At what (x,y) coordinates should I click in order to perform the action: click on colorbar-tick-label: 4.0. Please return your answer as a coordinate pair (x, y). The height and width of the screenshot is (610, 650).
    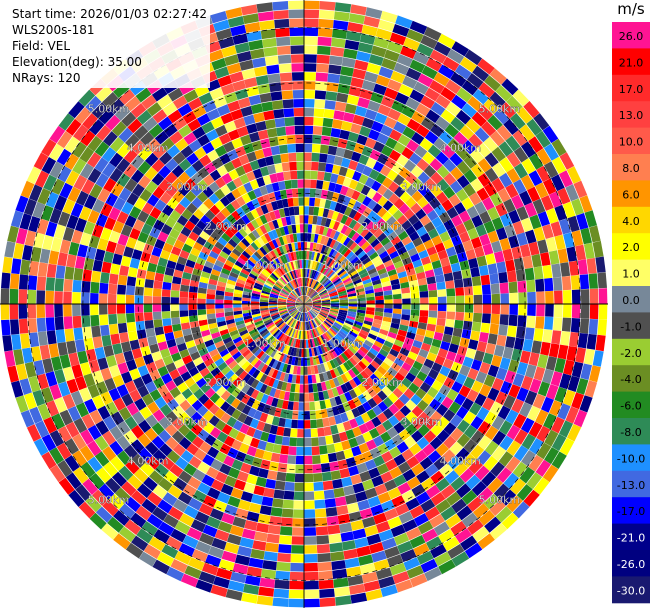
    Looking at the image, I should click on (631, 221).